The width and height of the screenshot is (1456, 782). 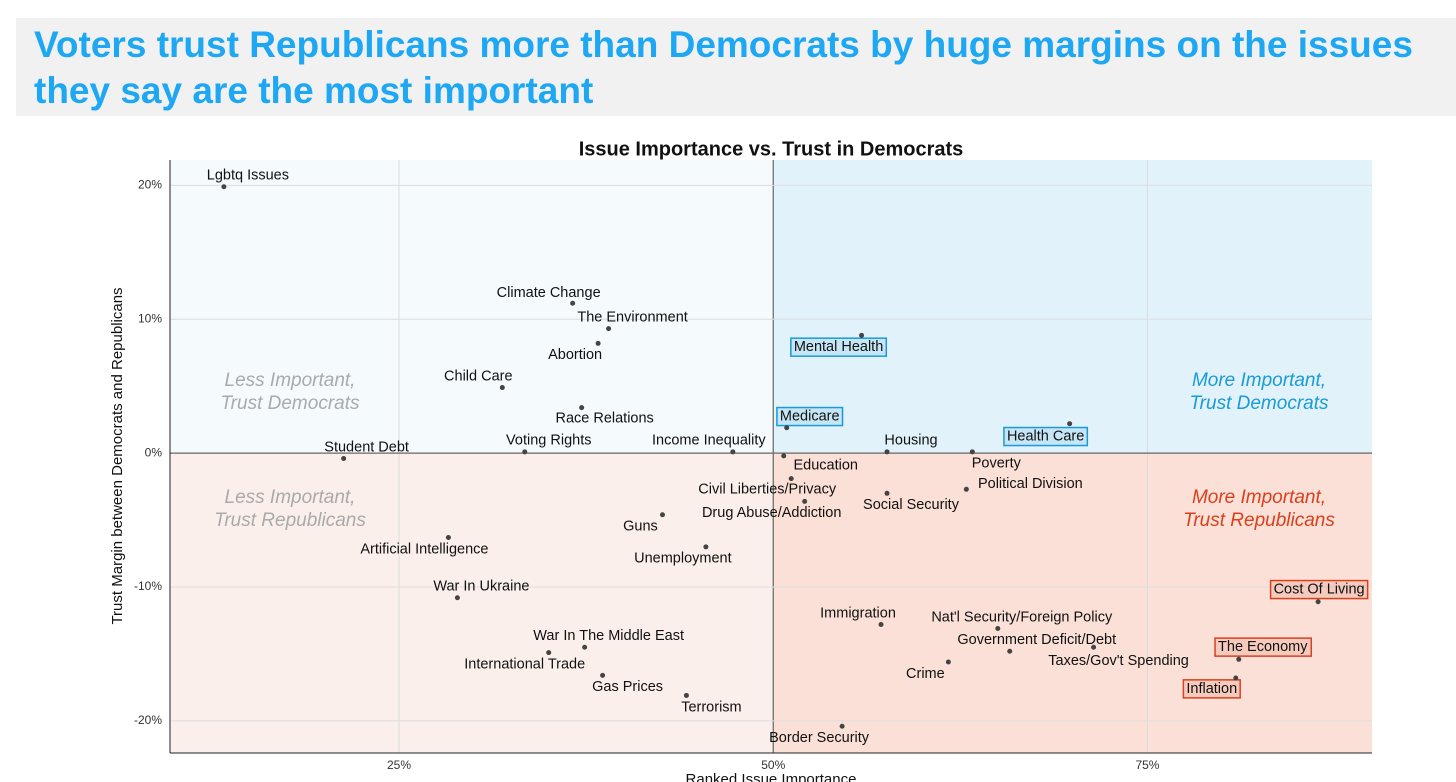 I want to click on y-tick-label: 10%, so click(x=150, y=318).